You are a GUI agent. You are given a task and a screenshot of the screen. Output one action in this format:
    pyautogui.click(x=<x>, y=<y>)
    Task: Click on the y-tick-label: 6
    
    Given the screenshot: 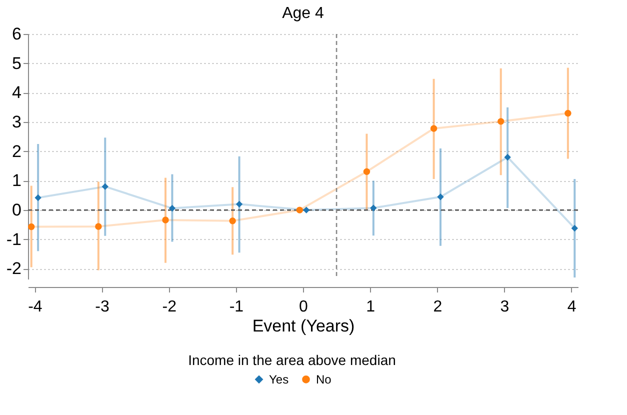 What is the action you would take?
    pyautogui.click(x=17, y=34)
    